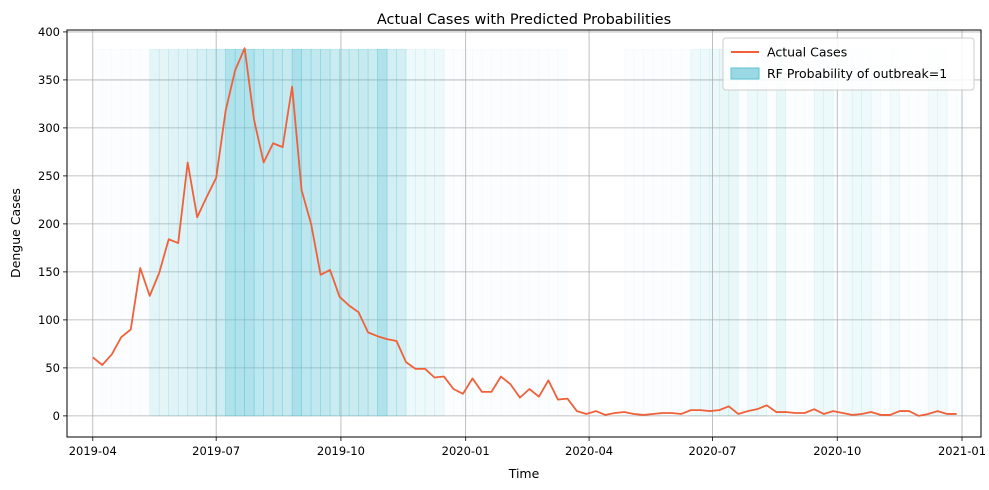 This screenshot has height=490, width=989. Describe the element at coordinates (49, 320) in the screenshot. I see `y-tick-label: 100` at that location.